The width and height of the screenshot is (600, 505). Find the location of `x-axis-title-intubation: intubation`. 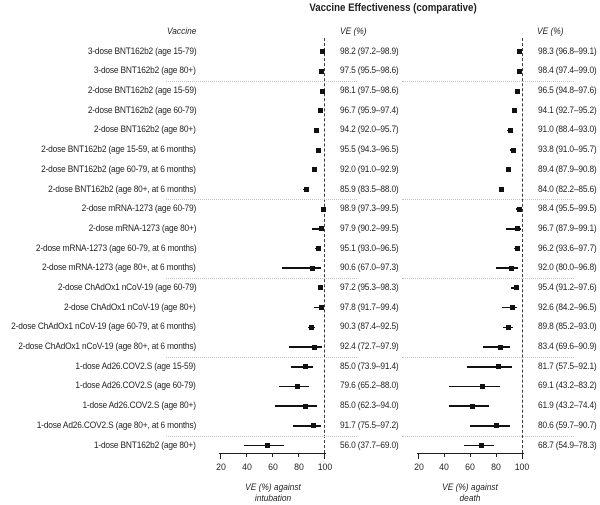

x-axis-title-intubation: intubation is located at coordinates (272, 498).